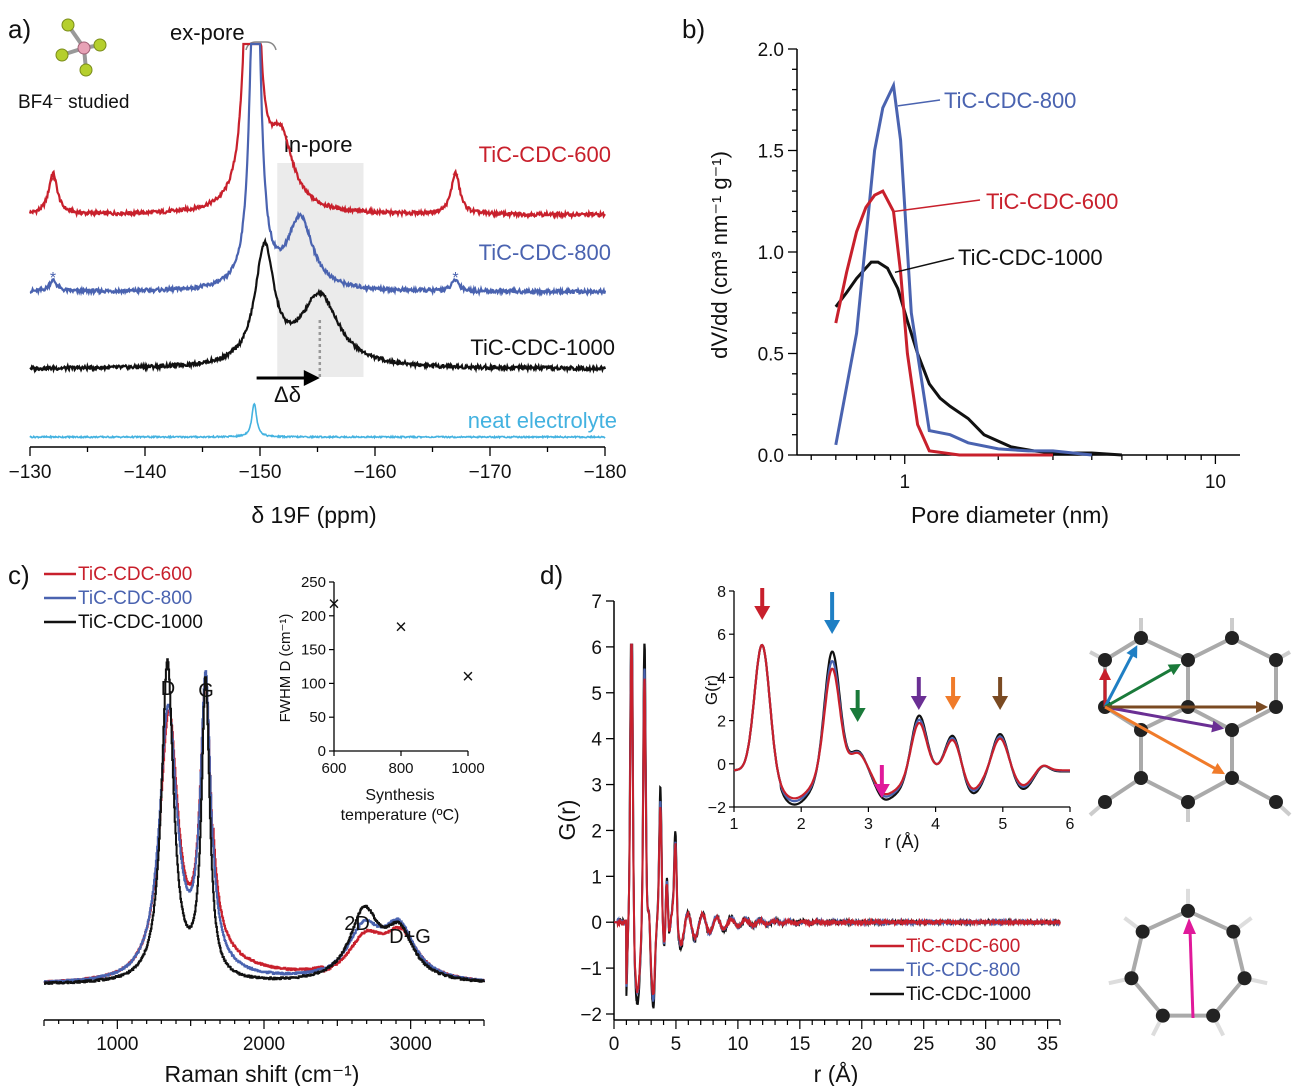 The width and height of the screenshot is (1292, 1086). What do you see at coordinates (711, 690) in the screenshot?
I see `inset-ylabel: G(r)` at bounding box center [711, 690].